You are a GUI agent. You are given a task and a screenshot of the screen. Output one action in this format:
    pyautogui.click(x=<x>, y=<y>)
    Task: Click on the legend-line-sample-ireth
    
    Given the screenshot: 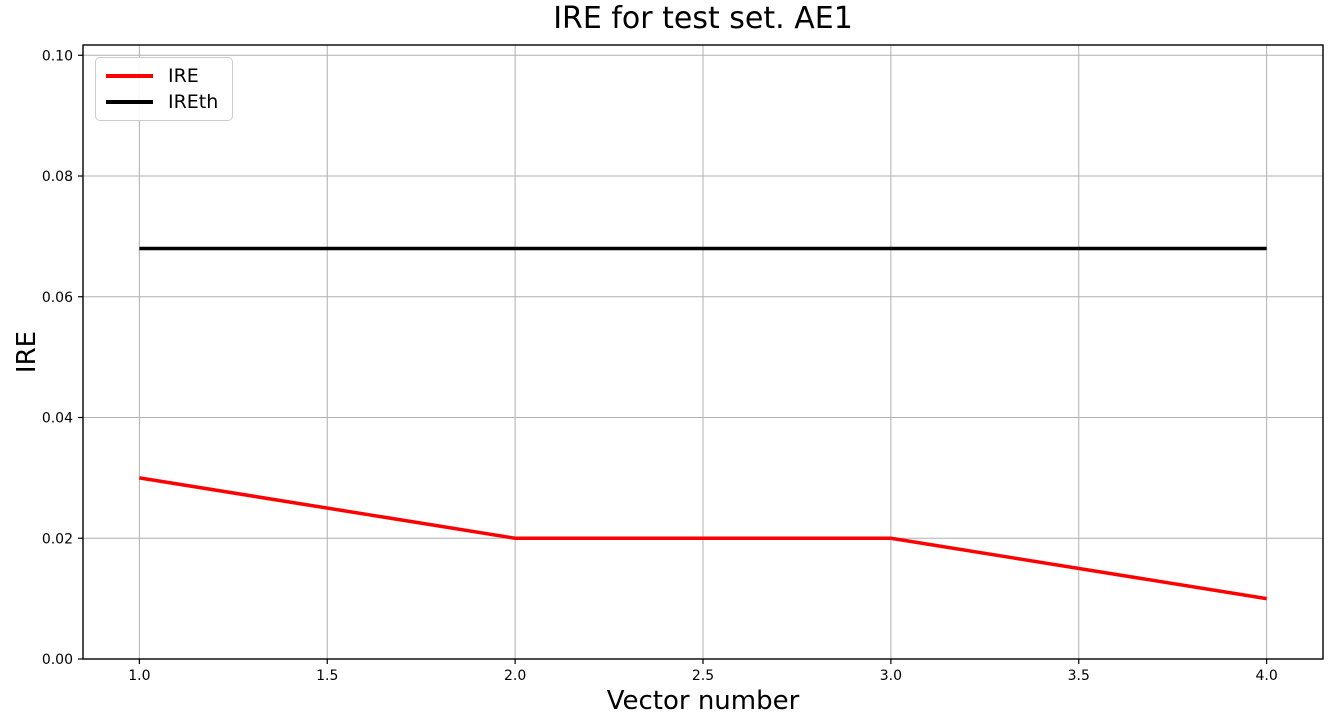 What is the action you would take?
    pyautogui.click(x=129, y=102)
    